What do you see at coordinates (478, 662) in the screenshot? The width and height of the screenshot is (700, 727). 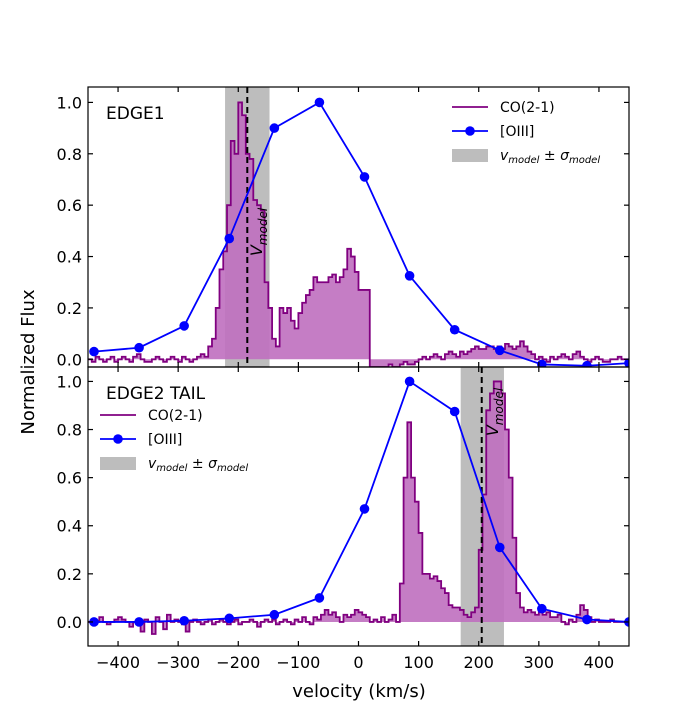 I see `x-tick-label: 200` at bounding box center [478, 662].